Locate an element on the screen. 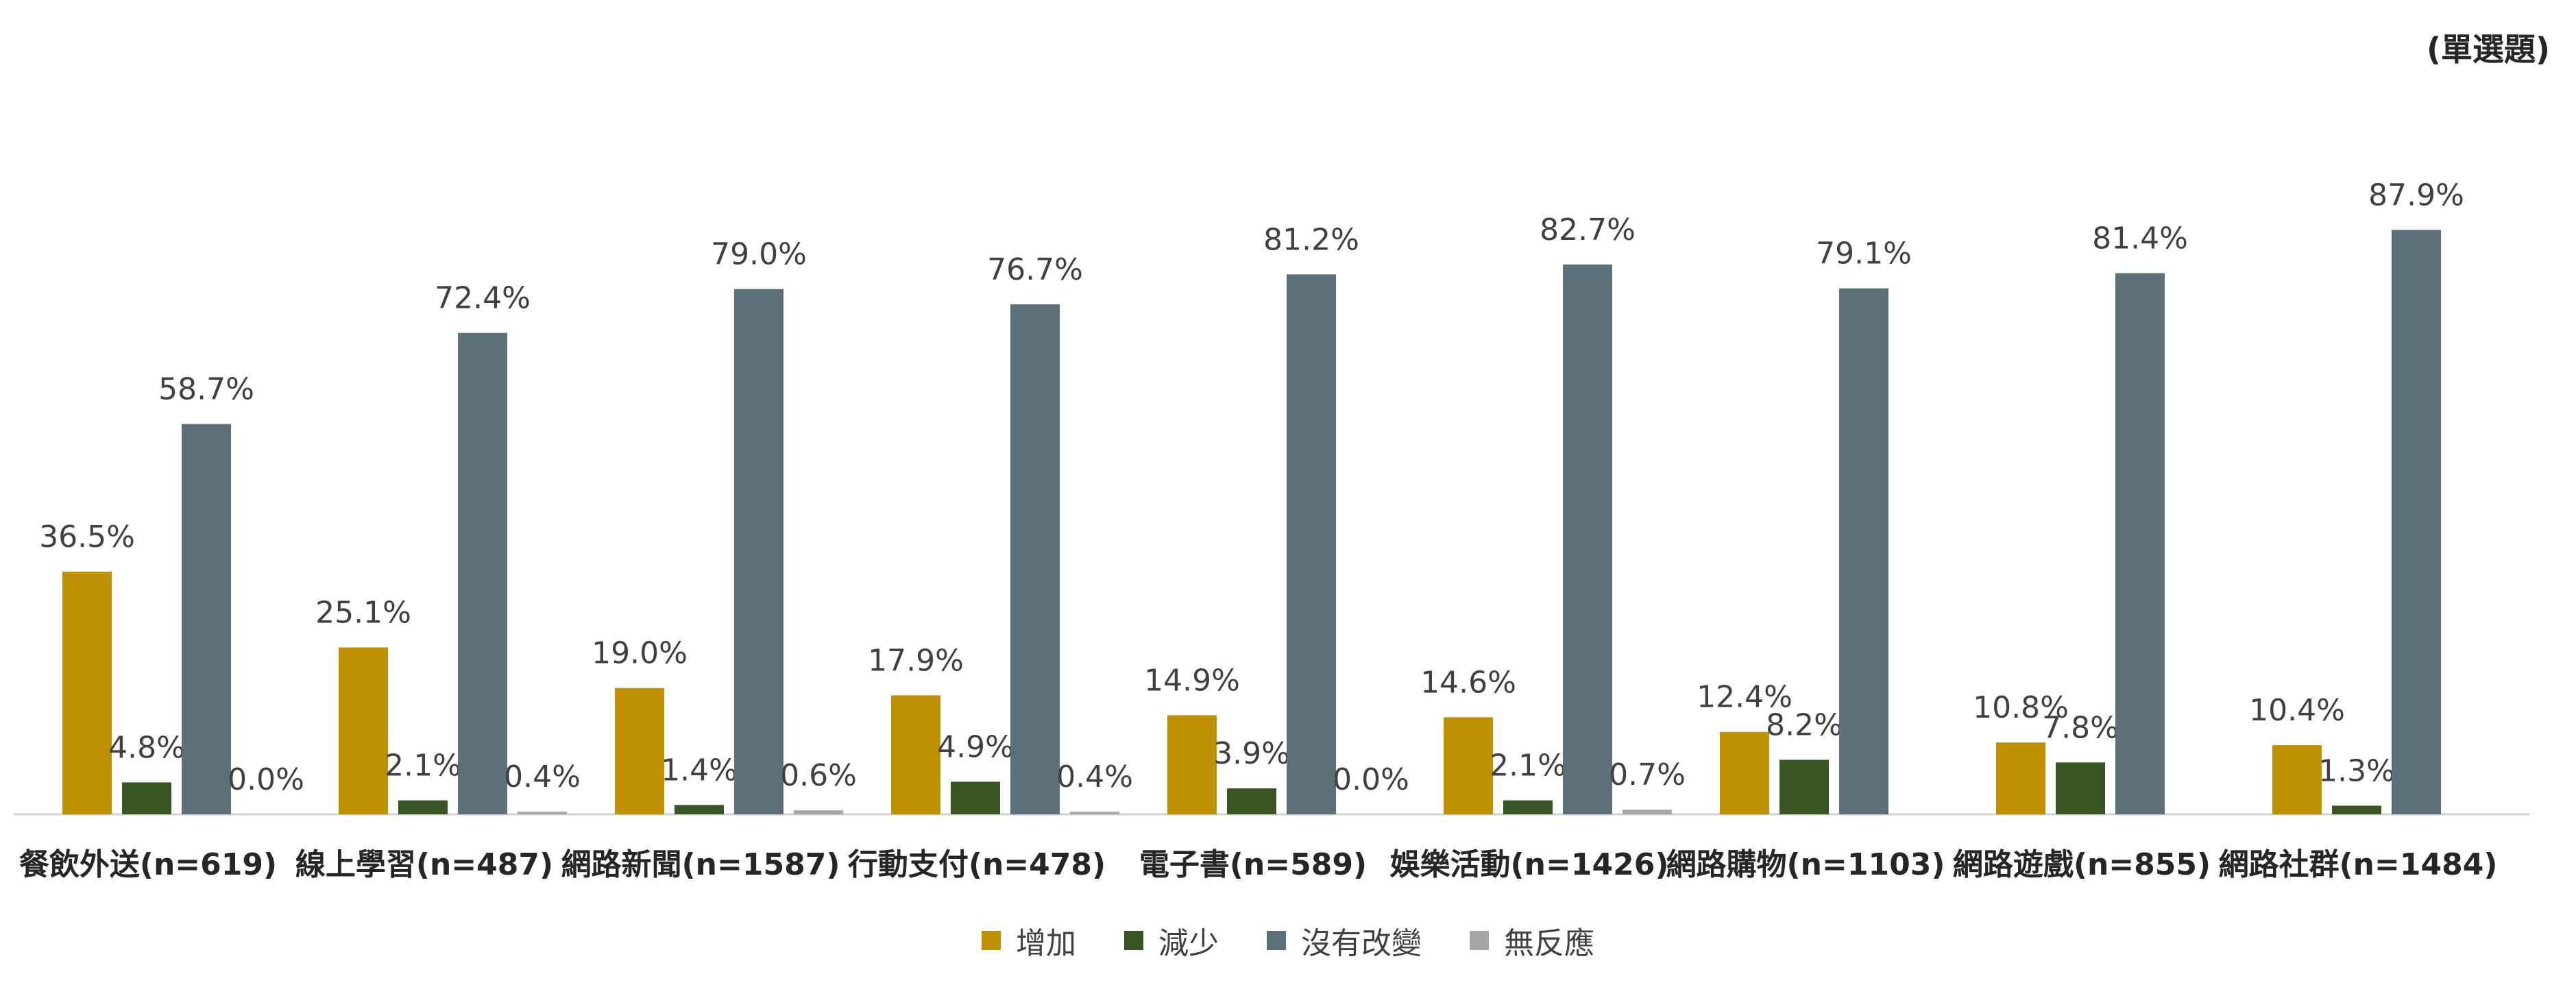 Image resolution: width=2576 pixels, height=985 pixels. category-label-7: 網路購物(n=1103) is located at coordinates (1805, 865).